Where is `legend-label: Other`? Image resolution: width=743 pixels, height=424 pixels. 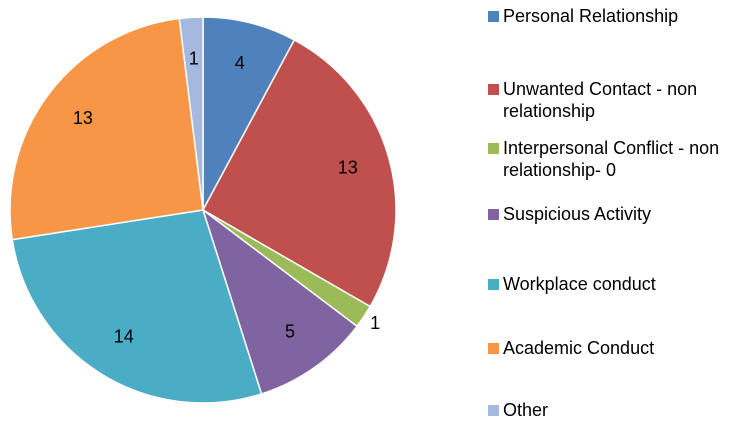
legend-label: Other is located at coordinates (526, 410).